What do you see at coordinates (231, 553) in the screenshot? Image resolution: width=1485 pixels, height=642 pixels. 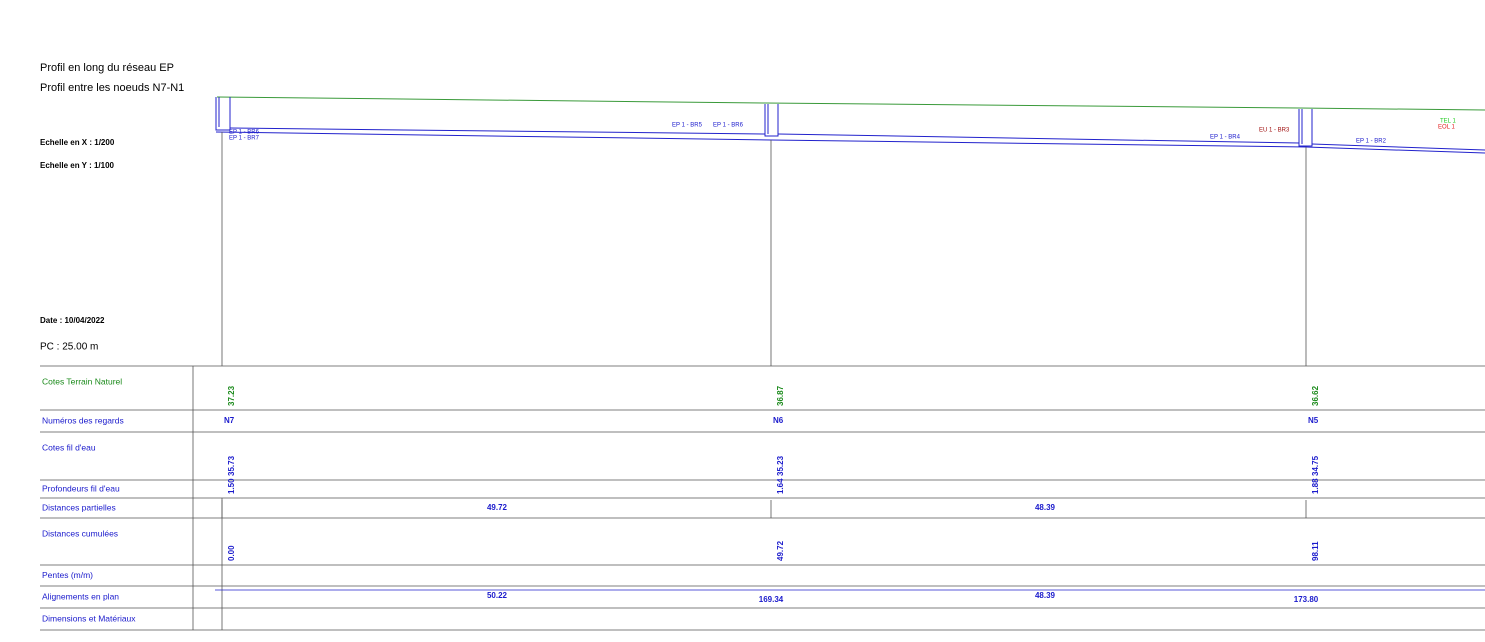 I see `cell-value: 0.00` at bounding box center [231, 553].